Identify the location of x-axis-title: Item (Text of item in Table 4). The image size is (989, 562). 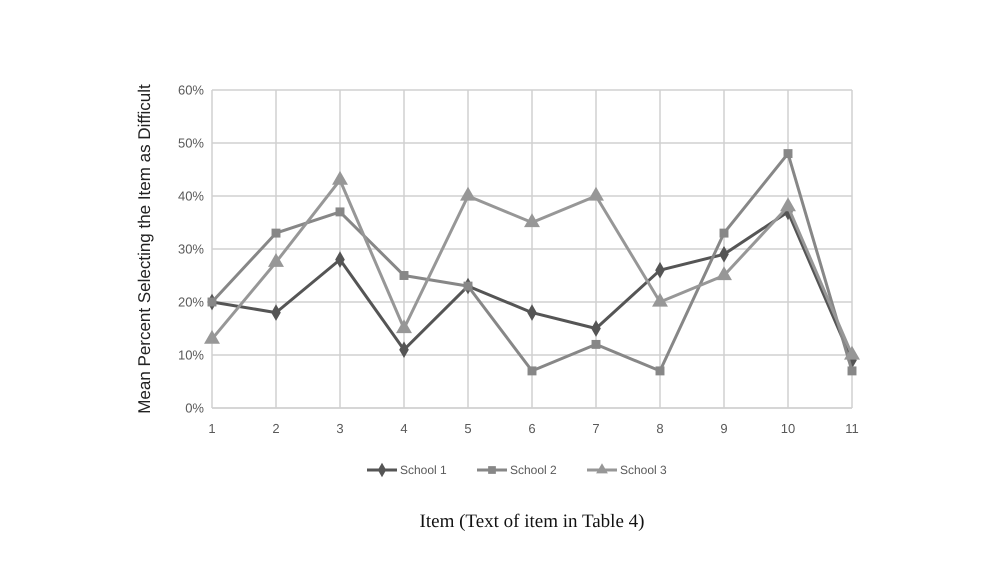
(532, 521).